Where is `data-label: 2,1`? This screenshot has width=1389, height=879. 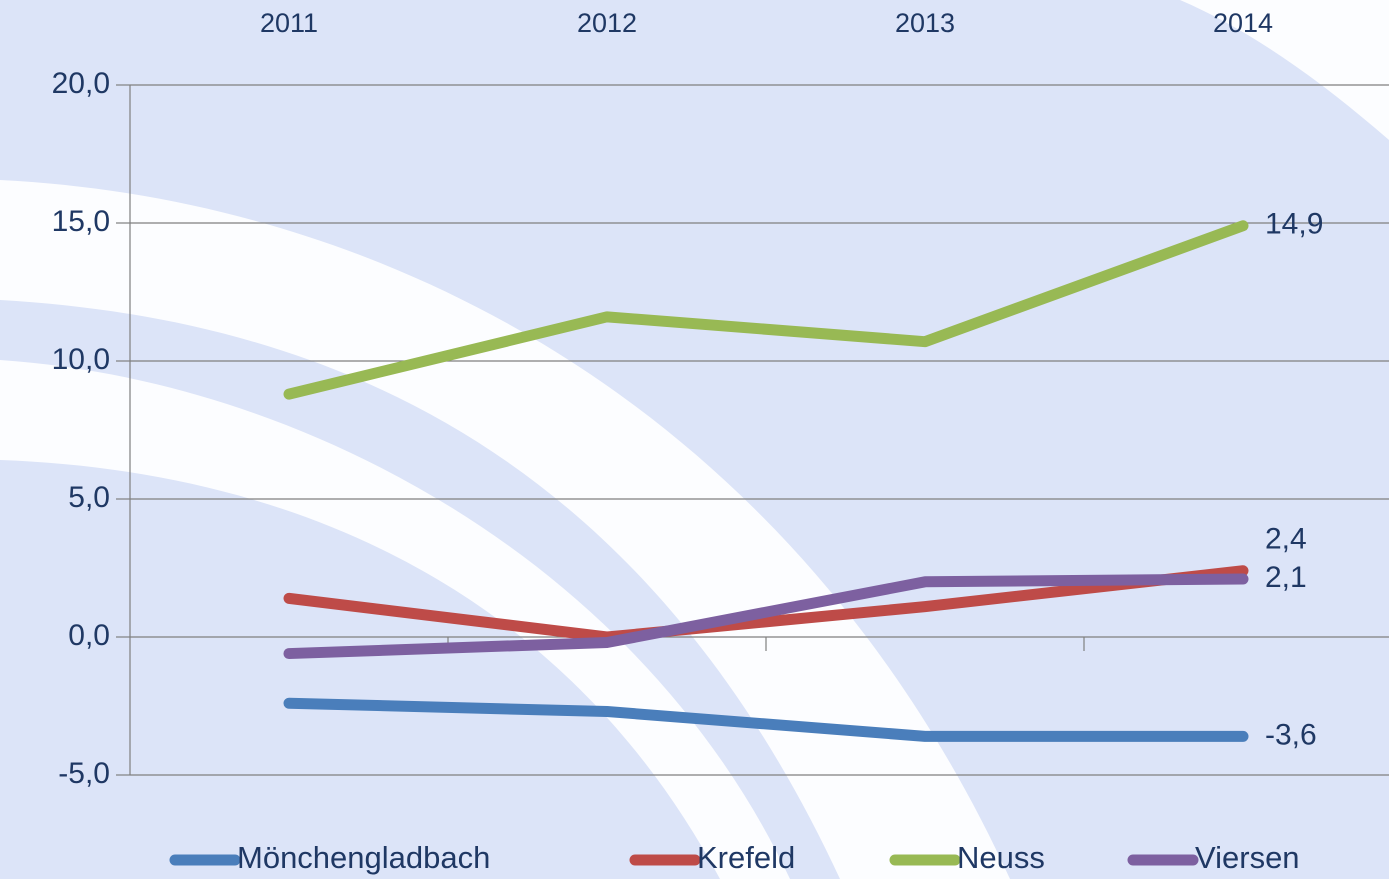 data-label: 2,1 is located at coordinates (1286, 577).